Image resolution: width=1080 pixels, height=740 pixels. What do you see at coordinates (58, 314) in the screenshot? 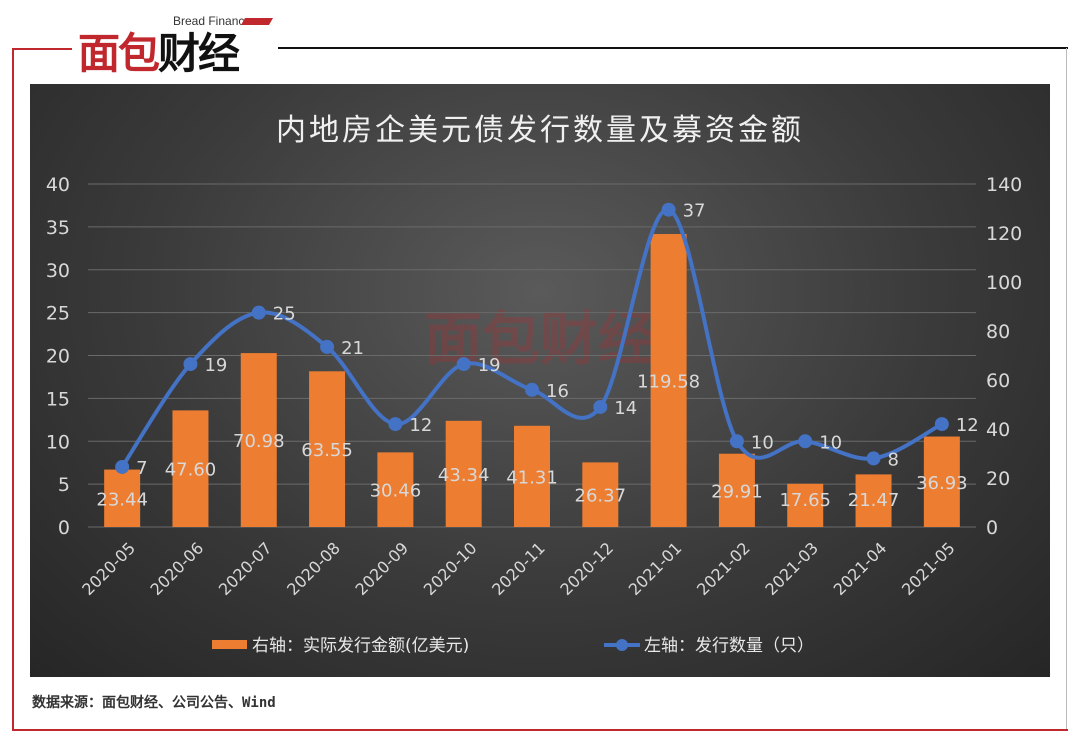
I see `left-axis-tick: 25` at bounding box center [58, 314].